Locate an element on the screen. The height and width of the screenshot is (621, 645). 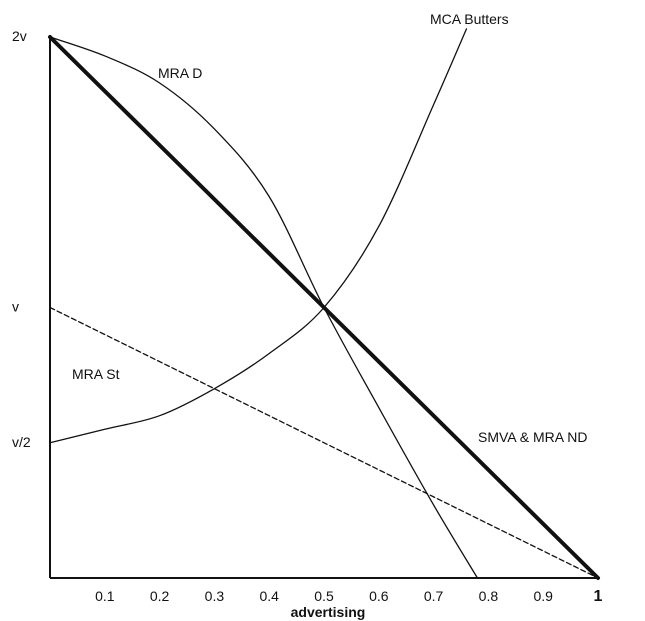
y-tick-label: 2v is located at coordinates (19, 36).